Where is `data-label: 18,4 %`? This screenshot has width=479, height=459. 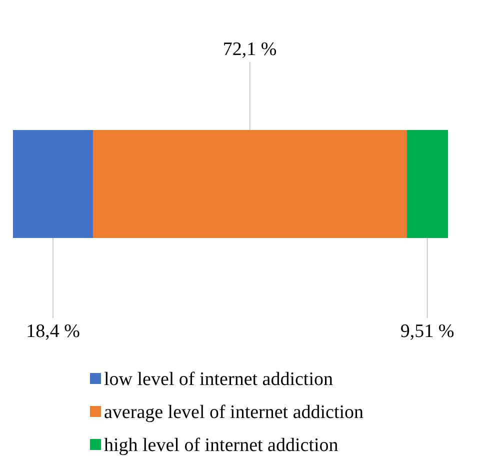 data-label: 18,4 % is located at coordinates (53, 331).